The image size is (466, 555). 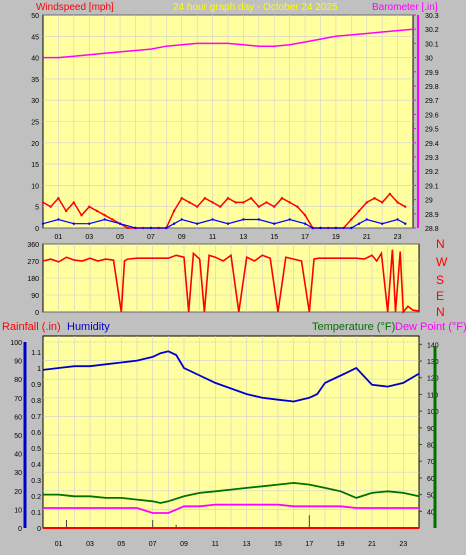 What do you see at coordinates (433, 379) in the screenshot?
I see `temperature-tick-label: 120` at bounding box center [433, 379].